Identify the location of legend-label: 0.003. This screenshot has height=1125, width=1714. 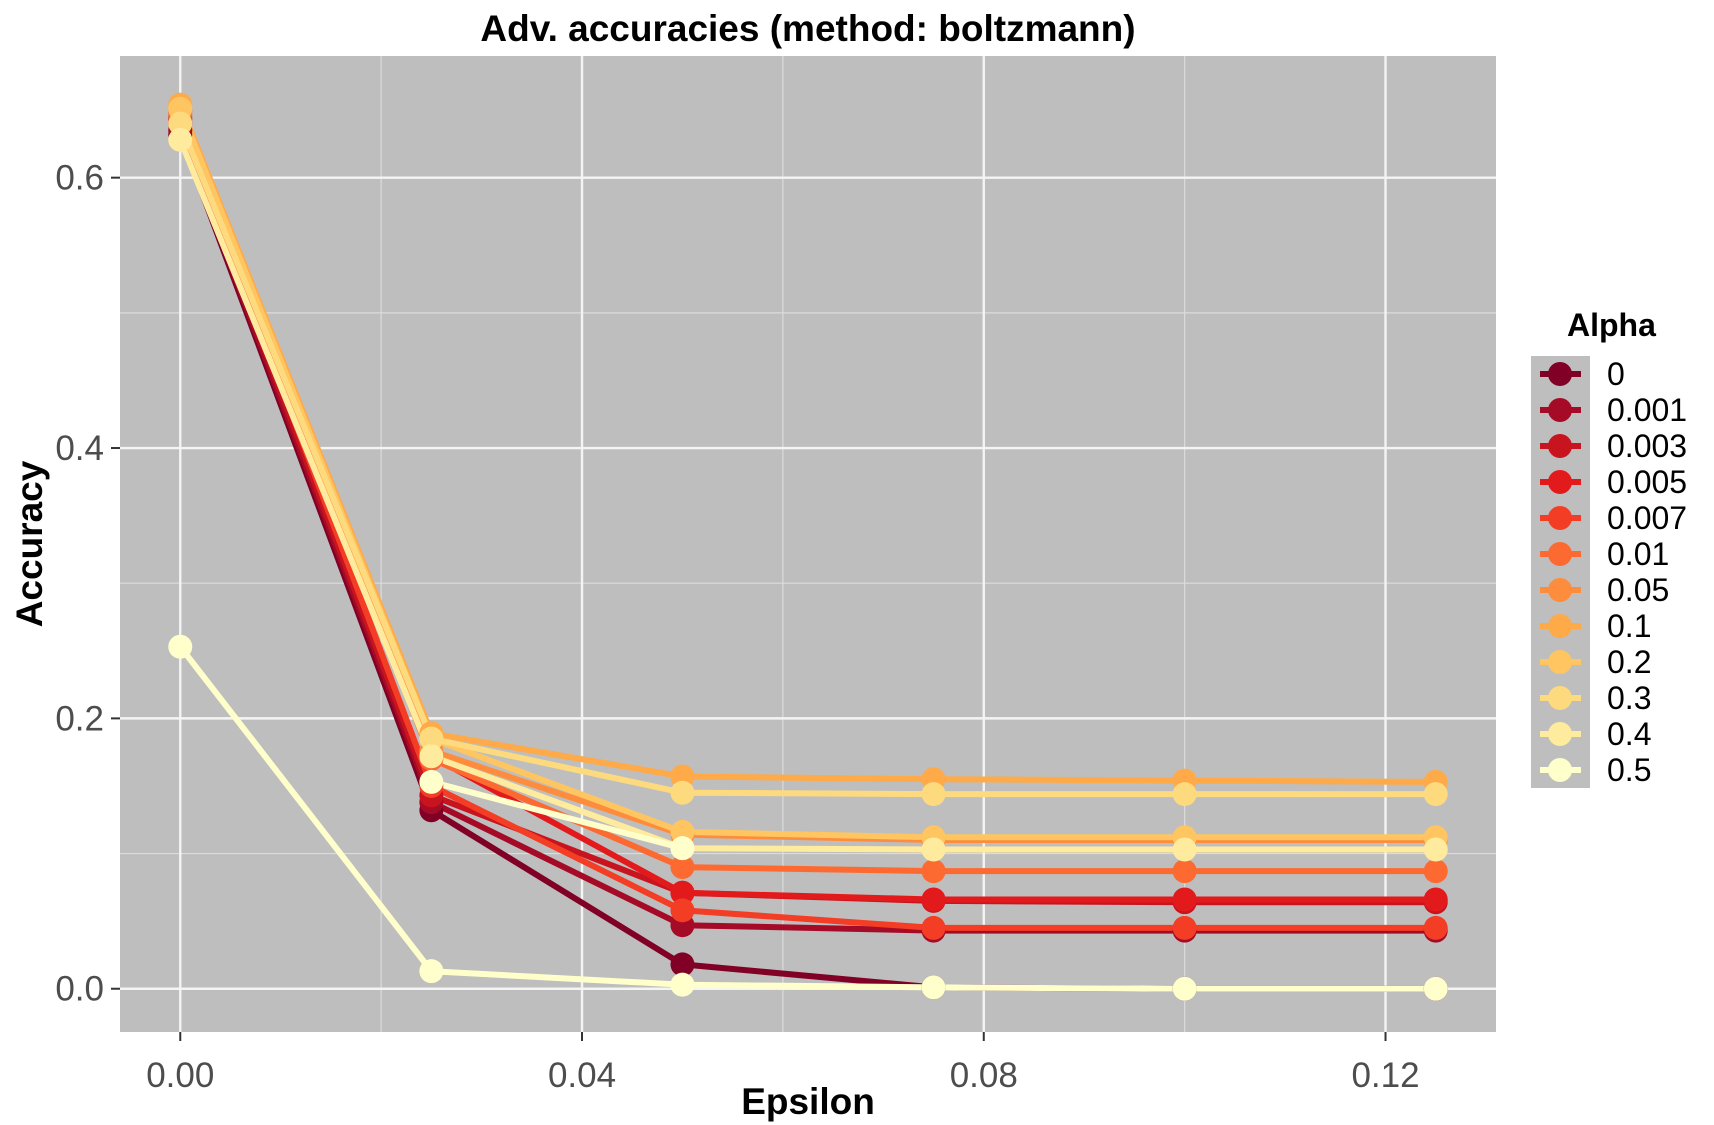
(1647, 446).